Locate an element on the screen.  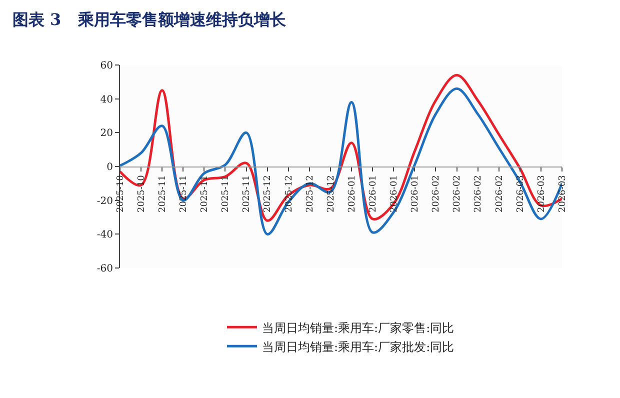
y-tick-label: 60 is located at coordinates (106, 66).